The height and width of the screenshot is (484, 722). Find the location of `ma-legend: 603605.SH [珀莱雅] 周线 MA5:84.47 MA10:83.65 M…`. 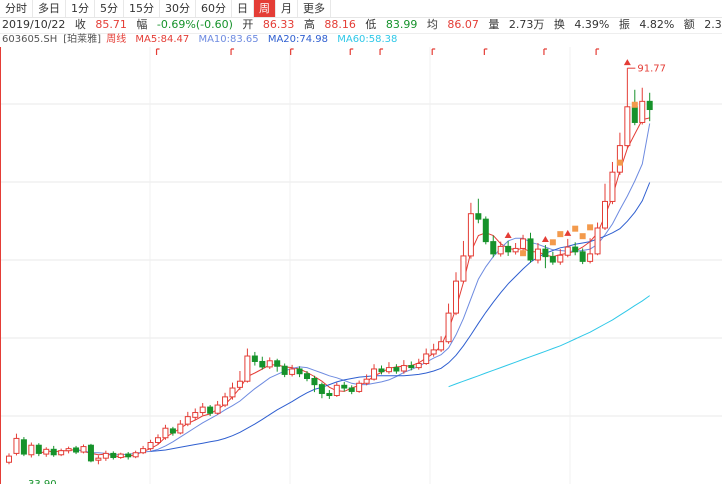

ma-legend: 603605.SH [珀莱雅] 周线 MA5:84.47 MA10:83.65 M… is located at coordinates (202, 40).